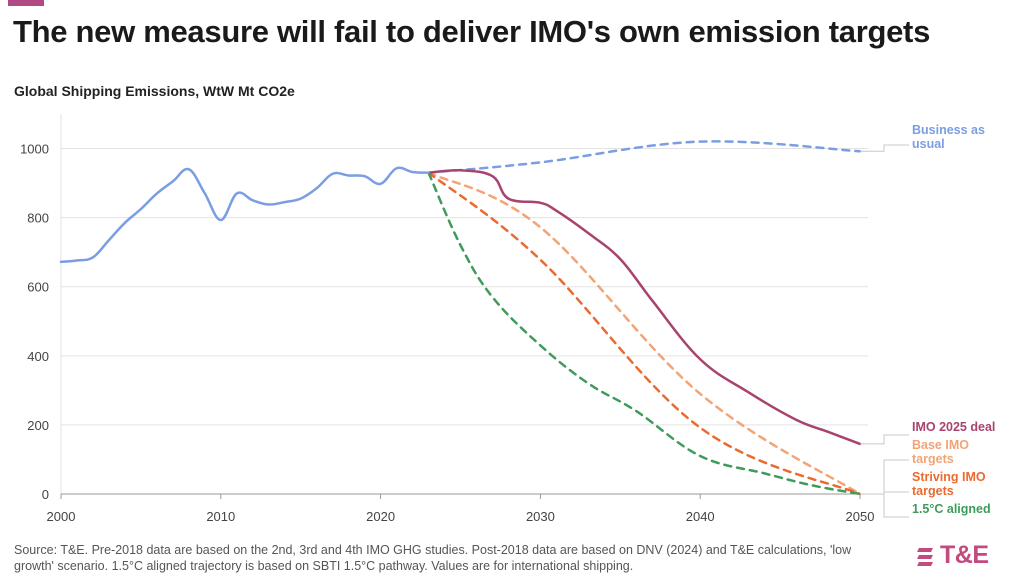 The image size is (1024, 588). What do you see at coordinates (948, 130) in the screenshot?
I see `series-label-line: Business as` at bounding box center [948, 130].